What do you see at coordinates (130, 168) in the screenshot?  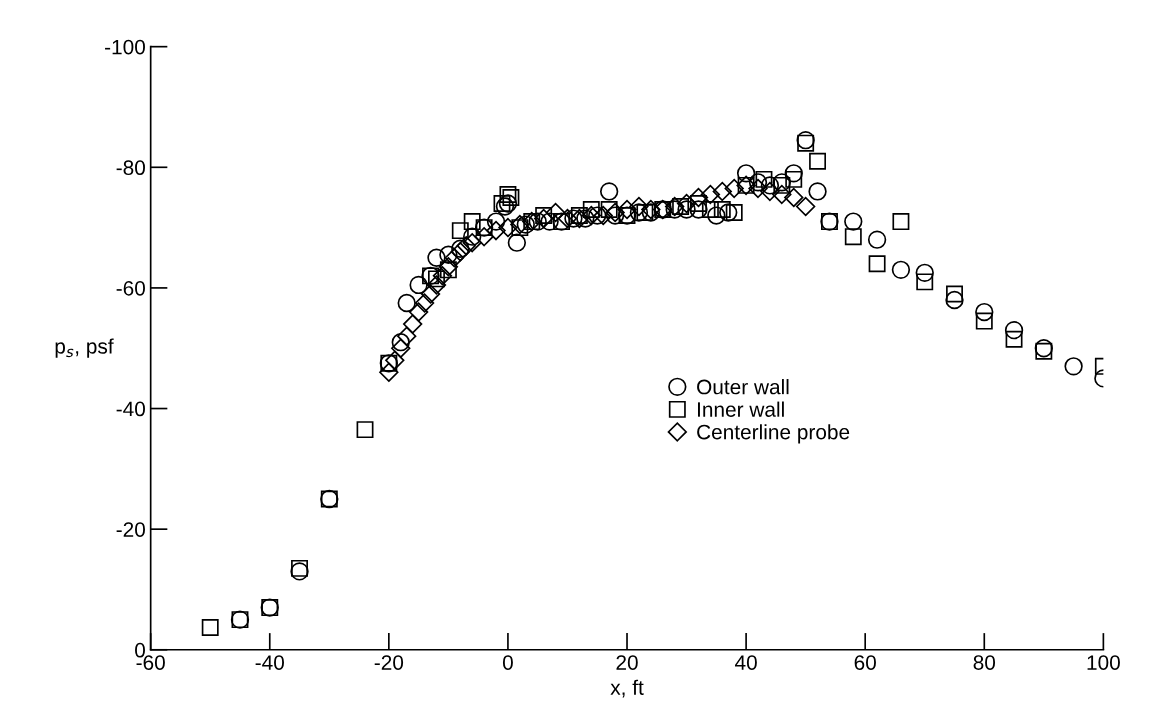 I see `y-tick-label: -80` at bounding box center [130, 168].